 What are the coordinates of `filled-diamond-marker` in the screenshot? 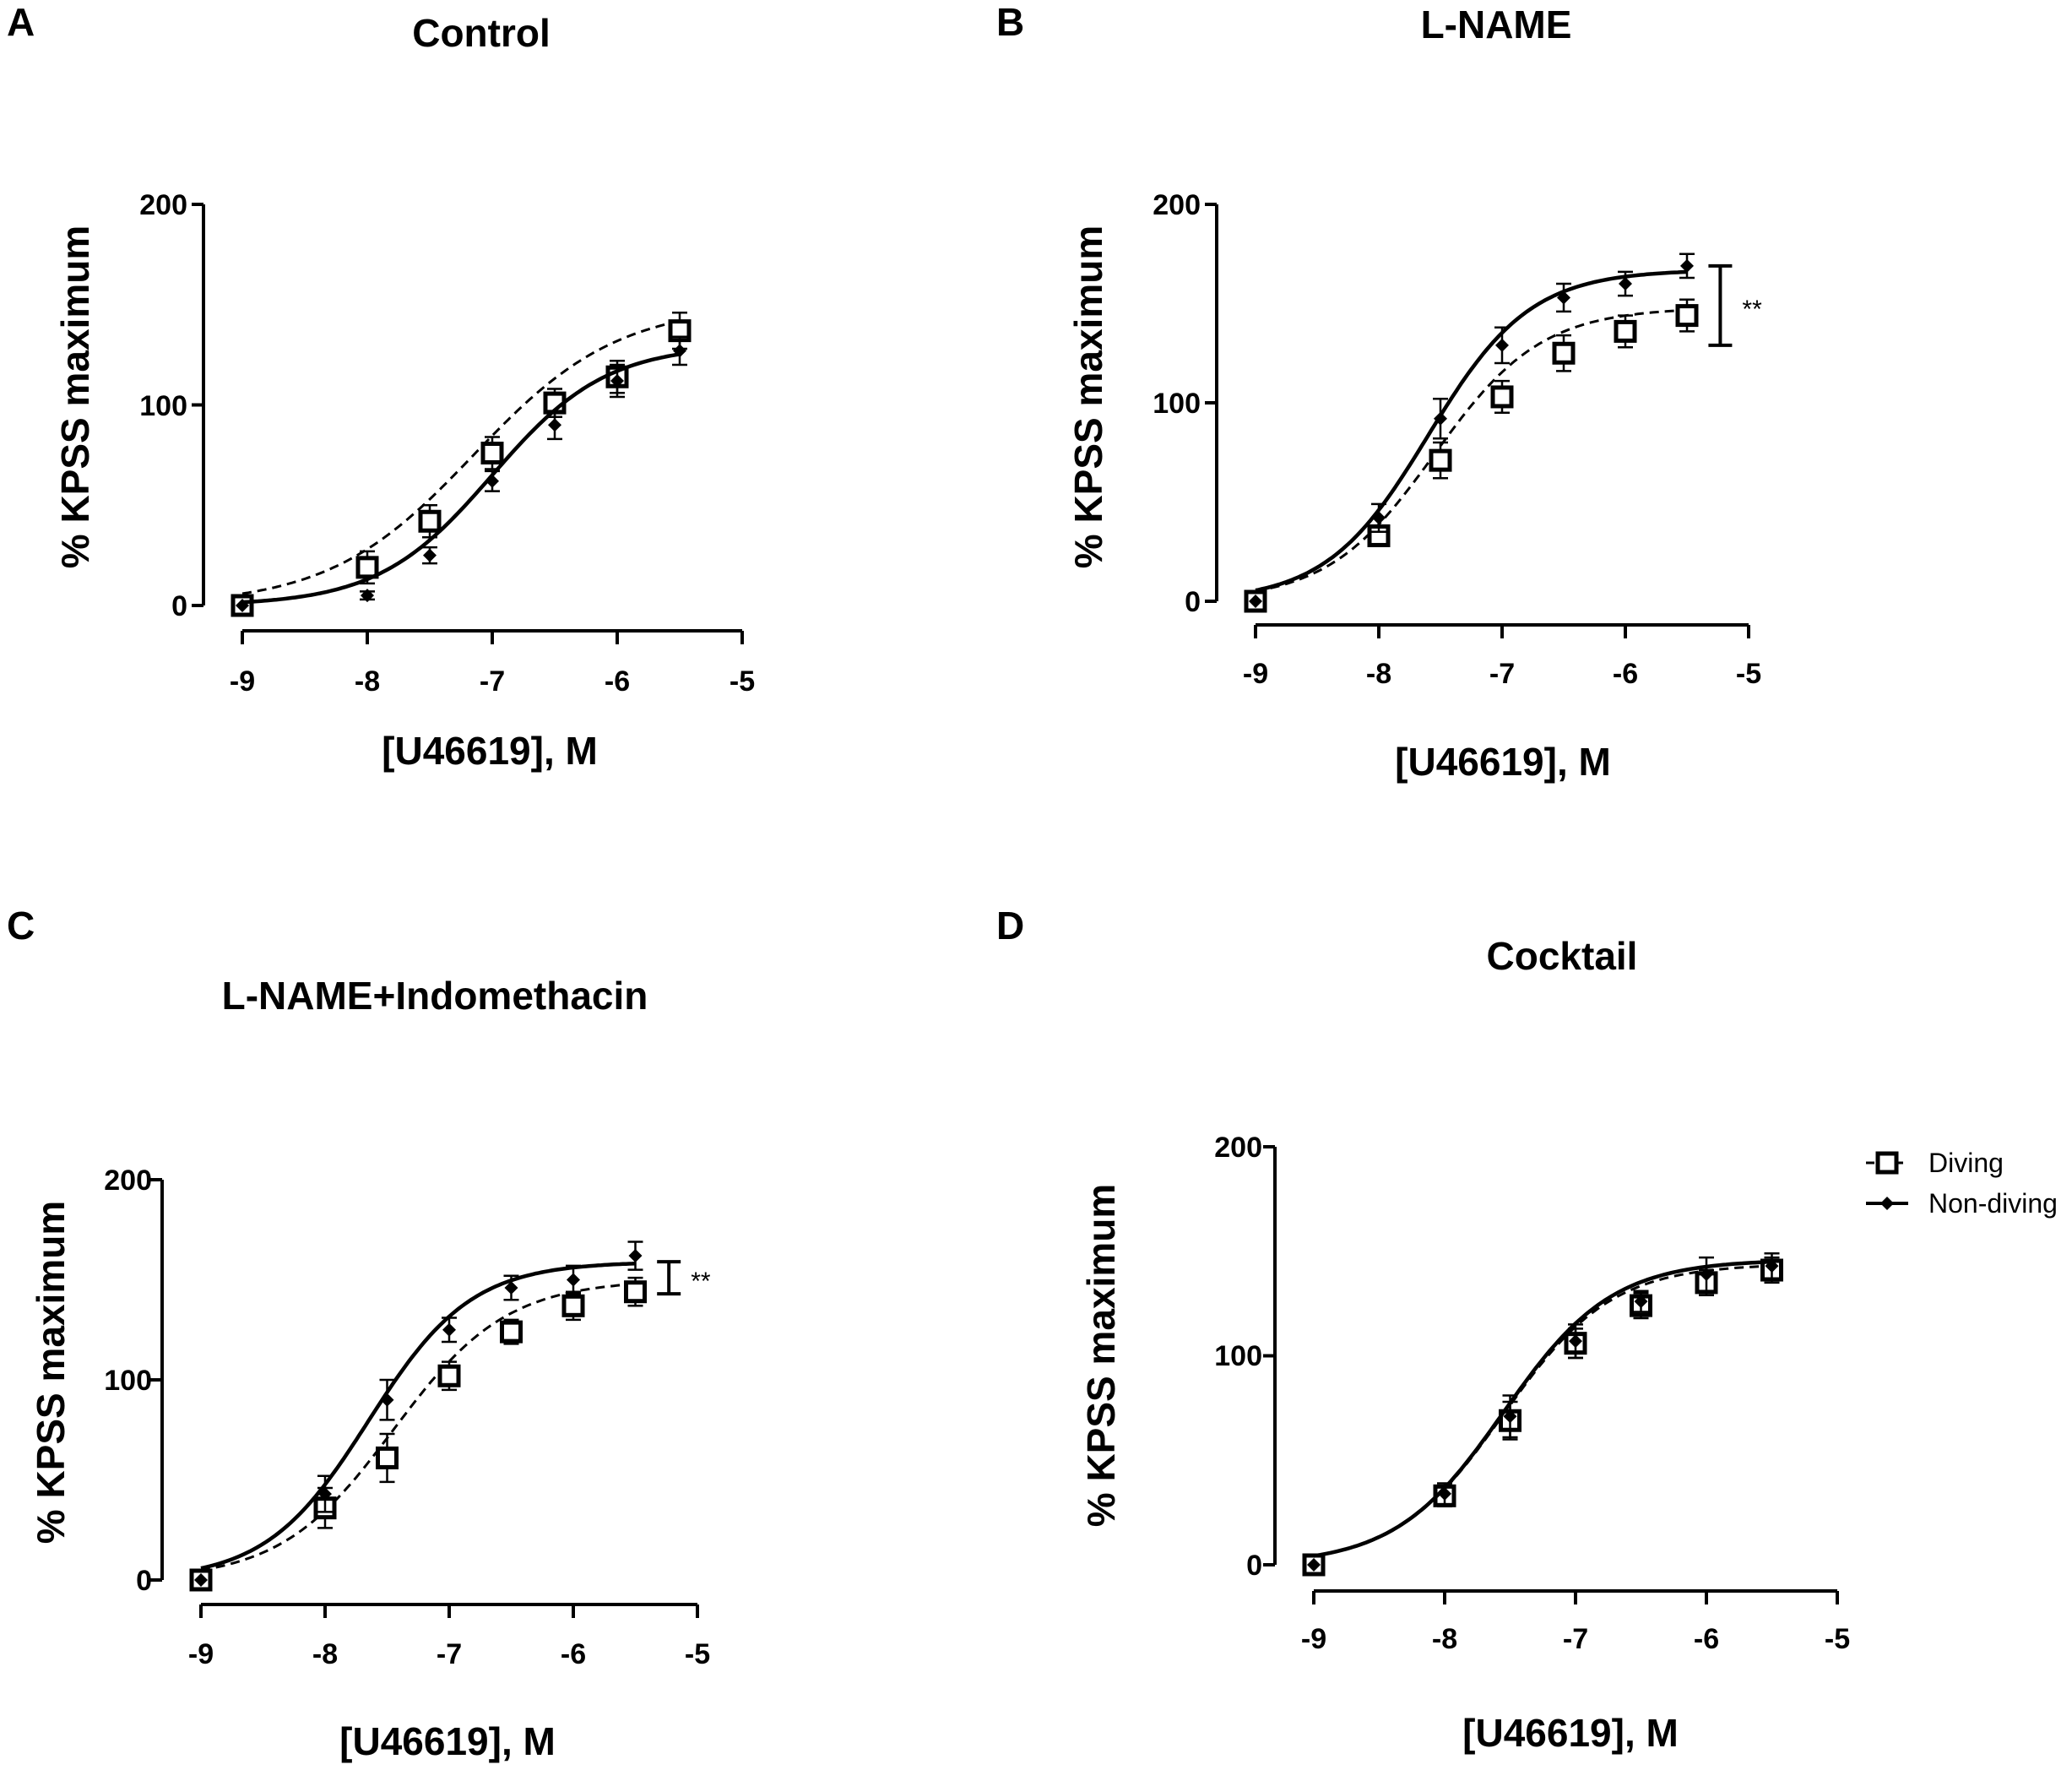 It's located at (1887, 1203).